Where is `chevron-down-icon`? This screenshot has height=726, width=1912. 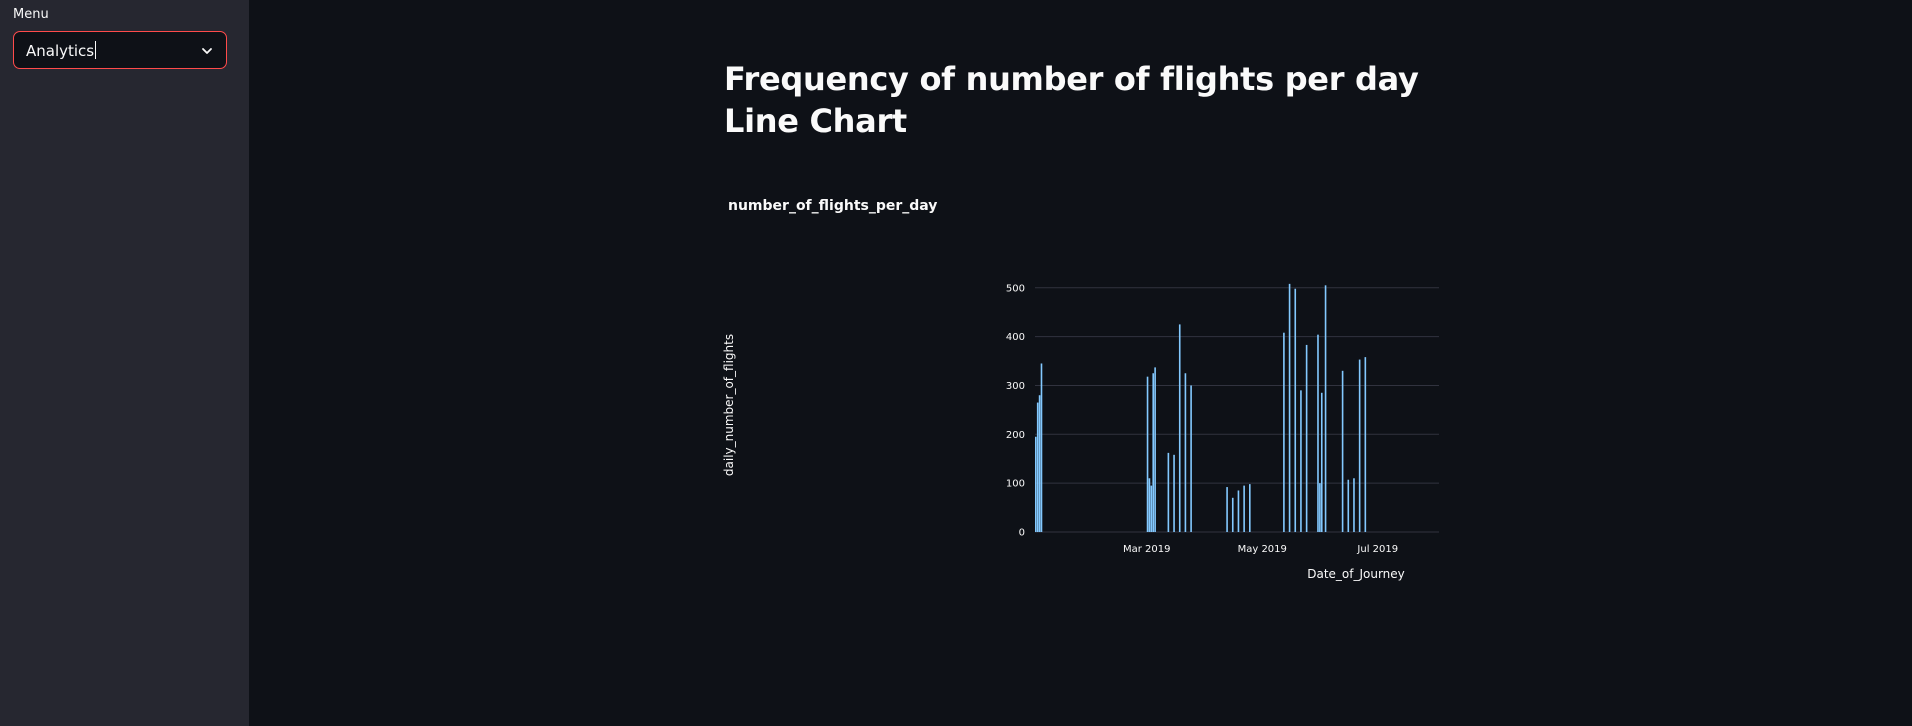 chevron-down-icon is located at coordinates (207, 51).